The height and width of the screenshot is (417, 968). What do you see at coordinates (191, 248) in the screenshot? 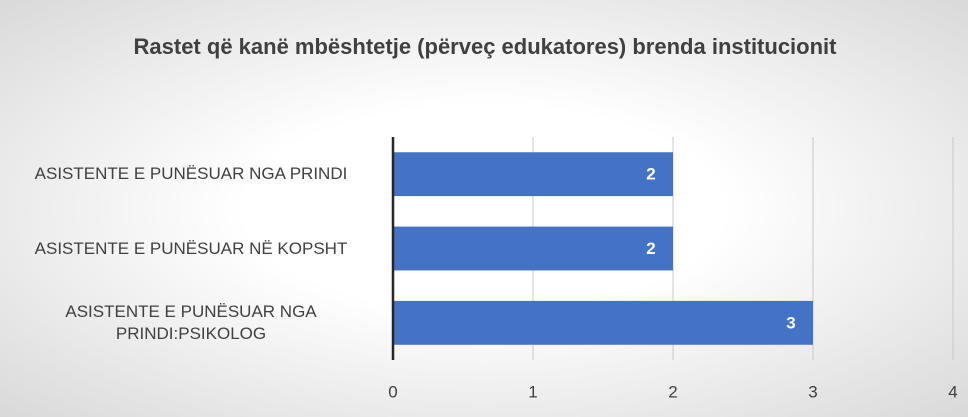
I see `y-tick-label: ASISTENTE E PUNËSUAR NË KOPSHT` at bounding box center [191, 248].